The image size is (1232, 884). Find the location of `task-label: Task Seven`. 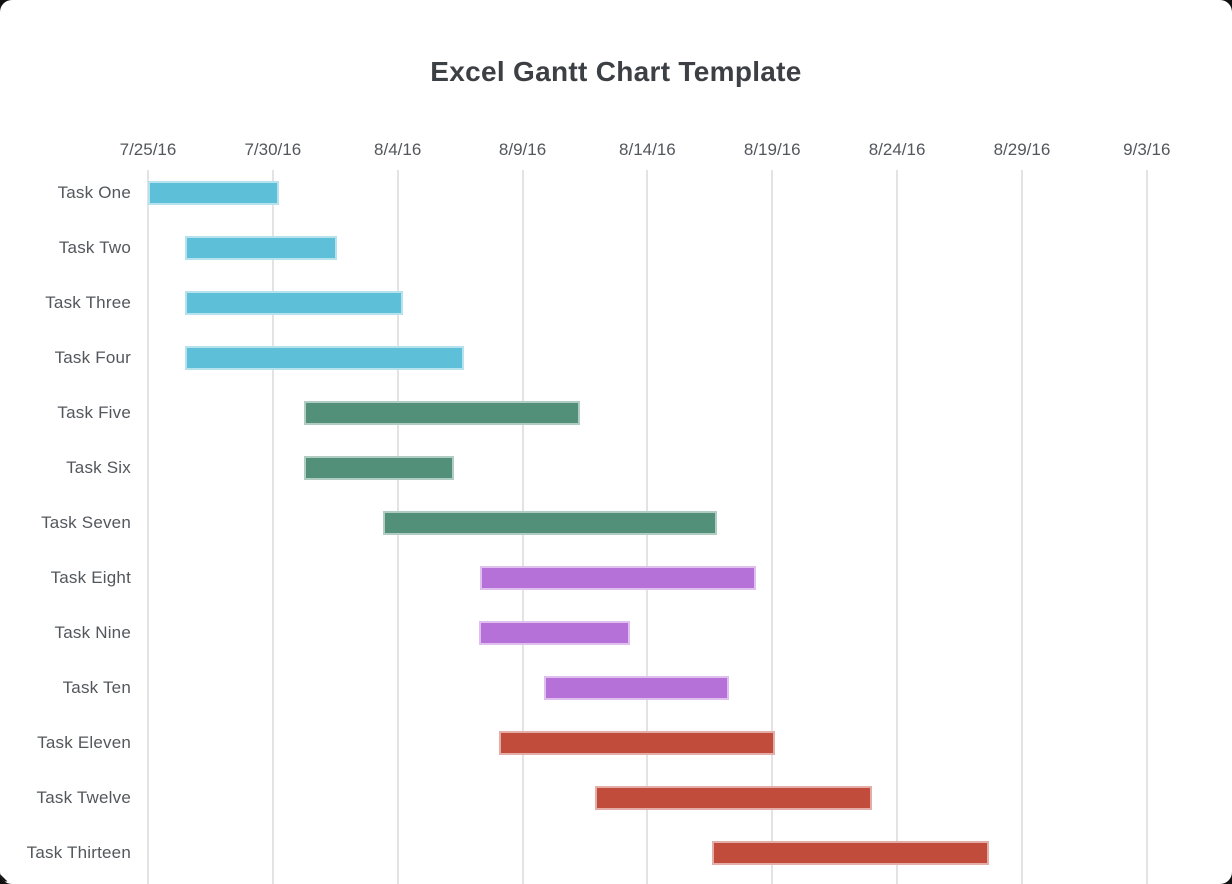

task-label: Task Seven is located at coordinates (86, 522).